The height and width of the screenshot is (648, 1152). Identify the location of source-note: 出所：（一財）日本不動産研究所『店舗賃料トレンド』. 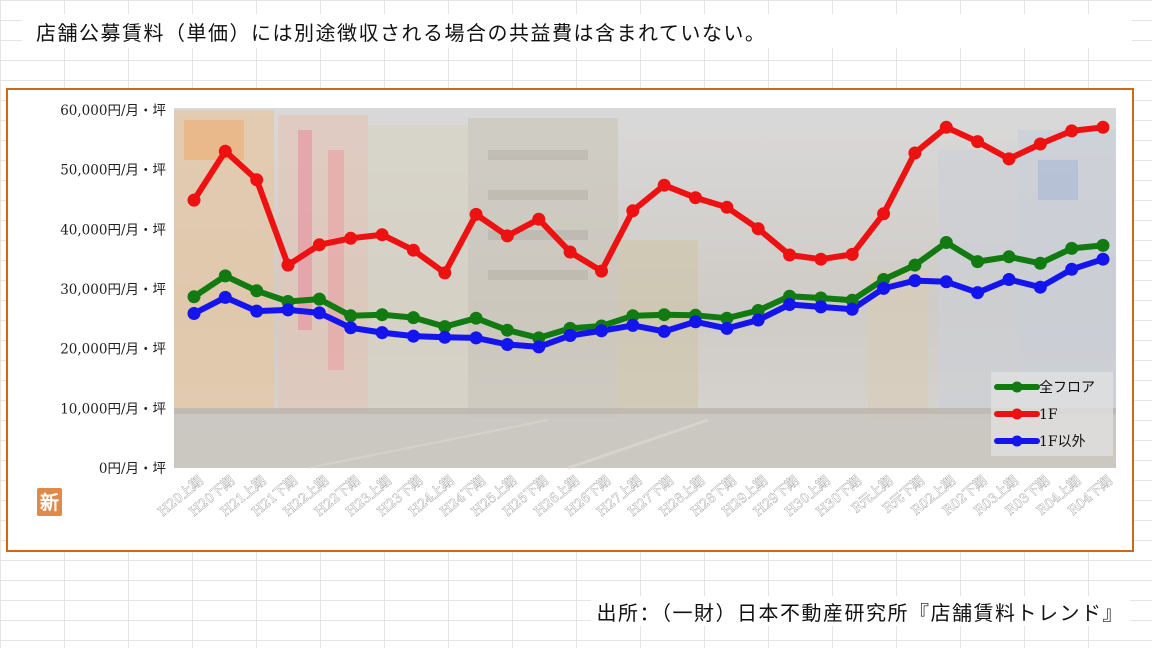
(860, 611).